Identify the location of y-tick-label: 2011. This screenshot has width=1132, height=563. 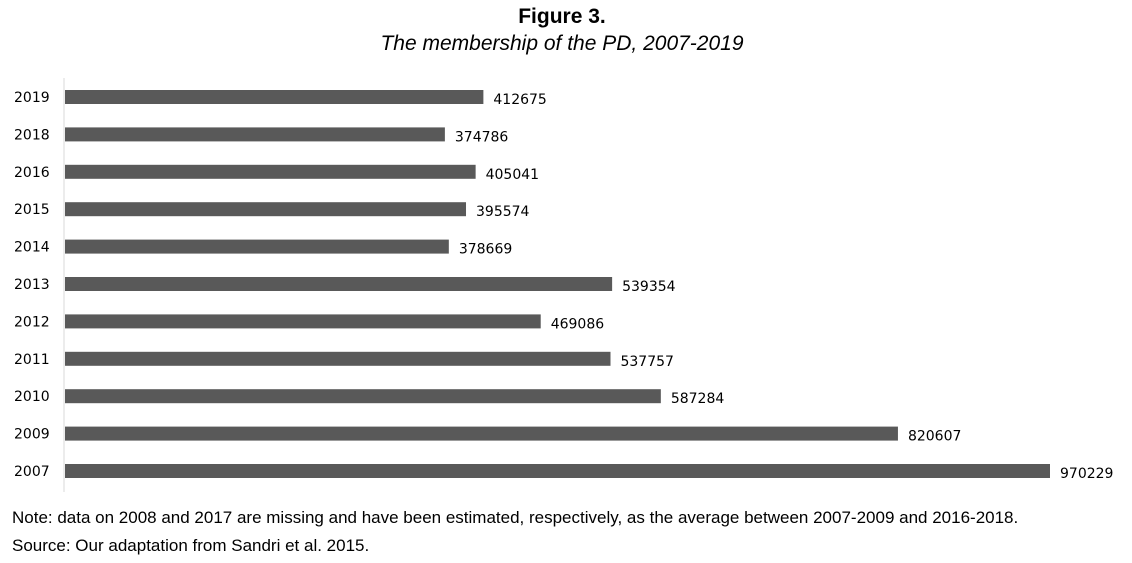
(32, 360).